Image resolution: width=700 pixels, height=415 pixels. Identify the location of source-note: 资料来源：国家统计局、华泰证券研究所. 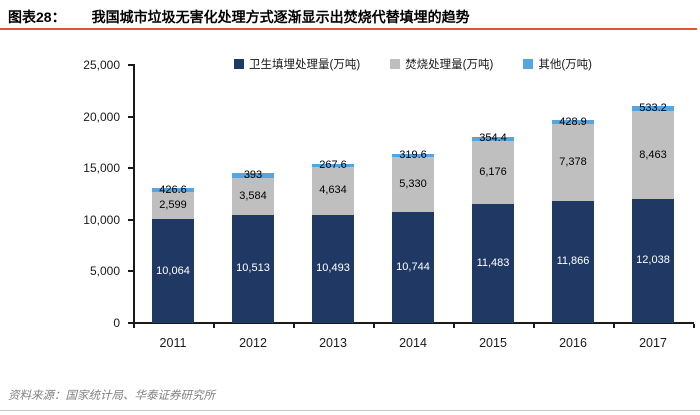
(111, 396).